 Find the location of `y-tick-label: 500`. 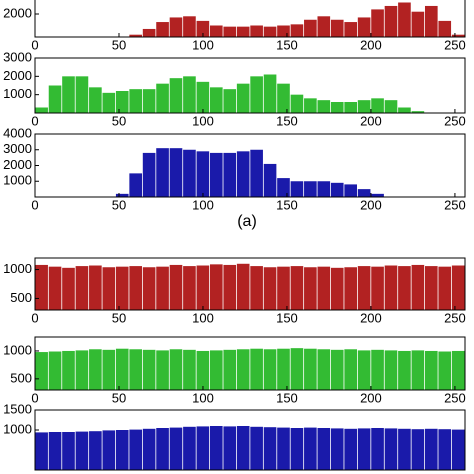

y-tick-label: 500 is located at coordinates (21, 297).